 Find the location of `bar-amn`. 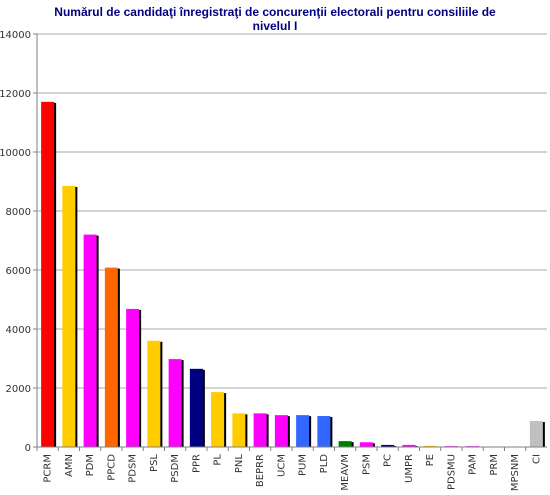

bar-amn is located at coordinates (69, 316).